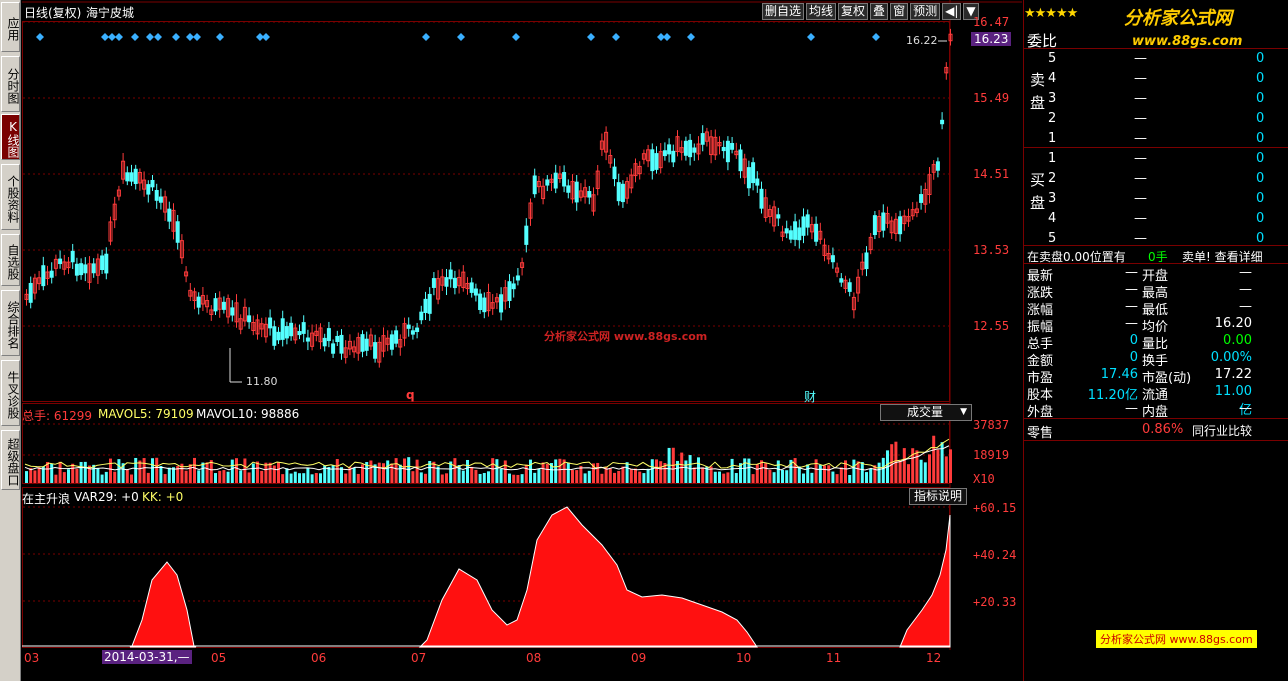 Image resolution: width=1288 pixels, height=681 pixels. I want to click on date-label-06: 06, so click(319, 658).